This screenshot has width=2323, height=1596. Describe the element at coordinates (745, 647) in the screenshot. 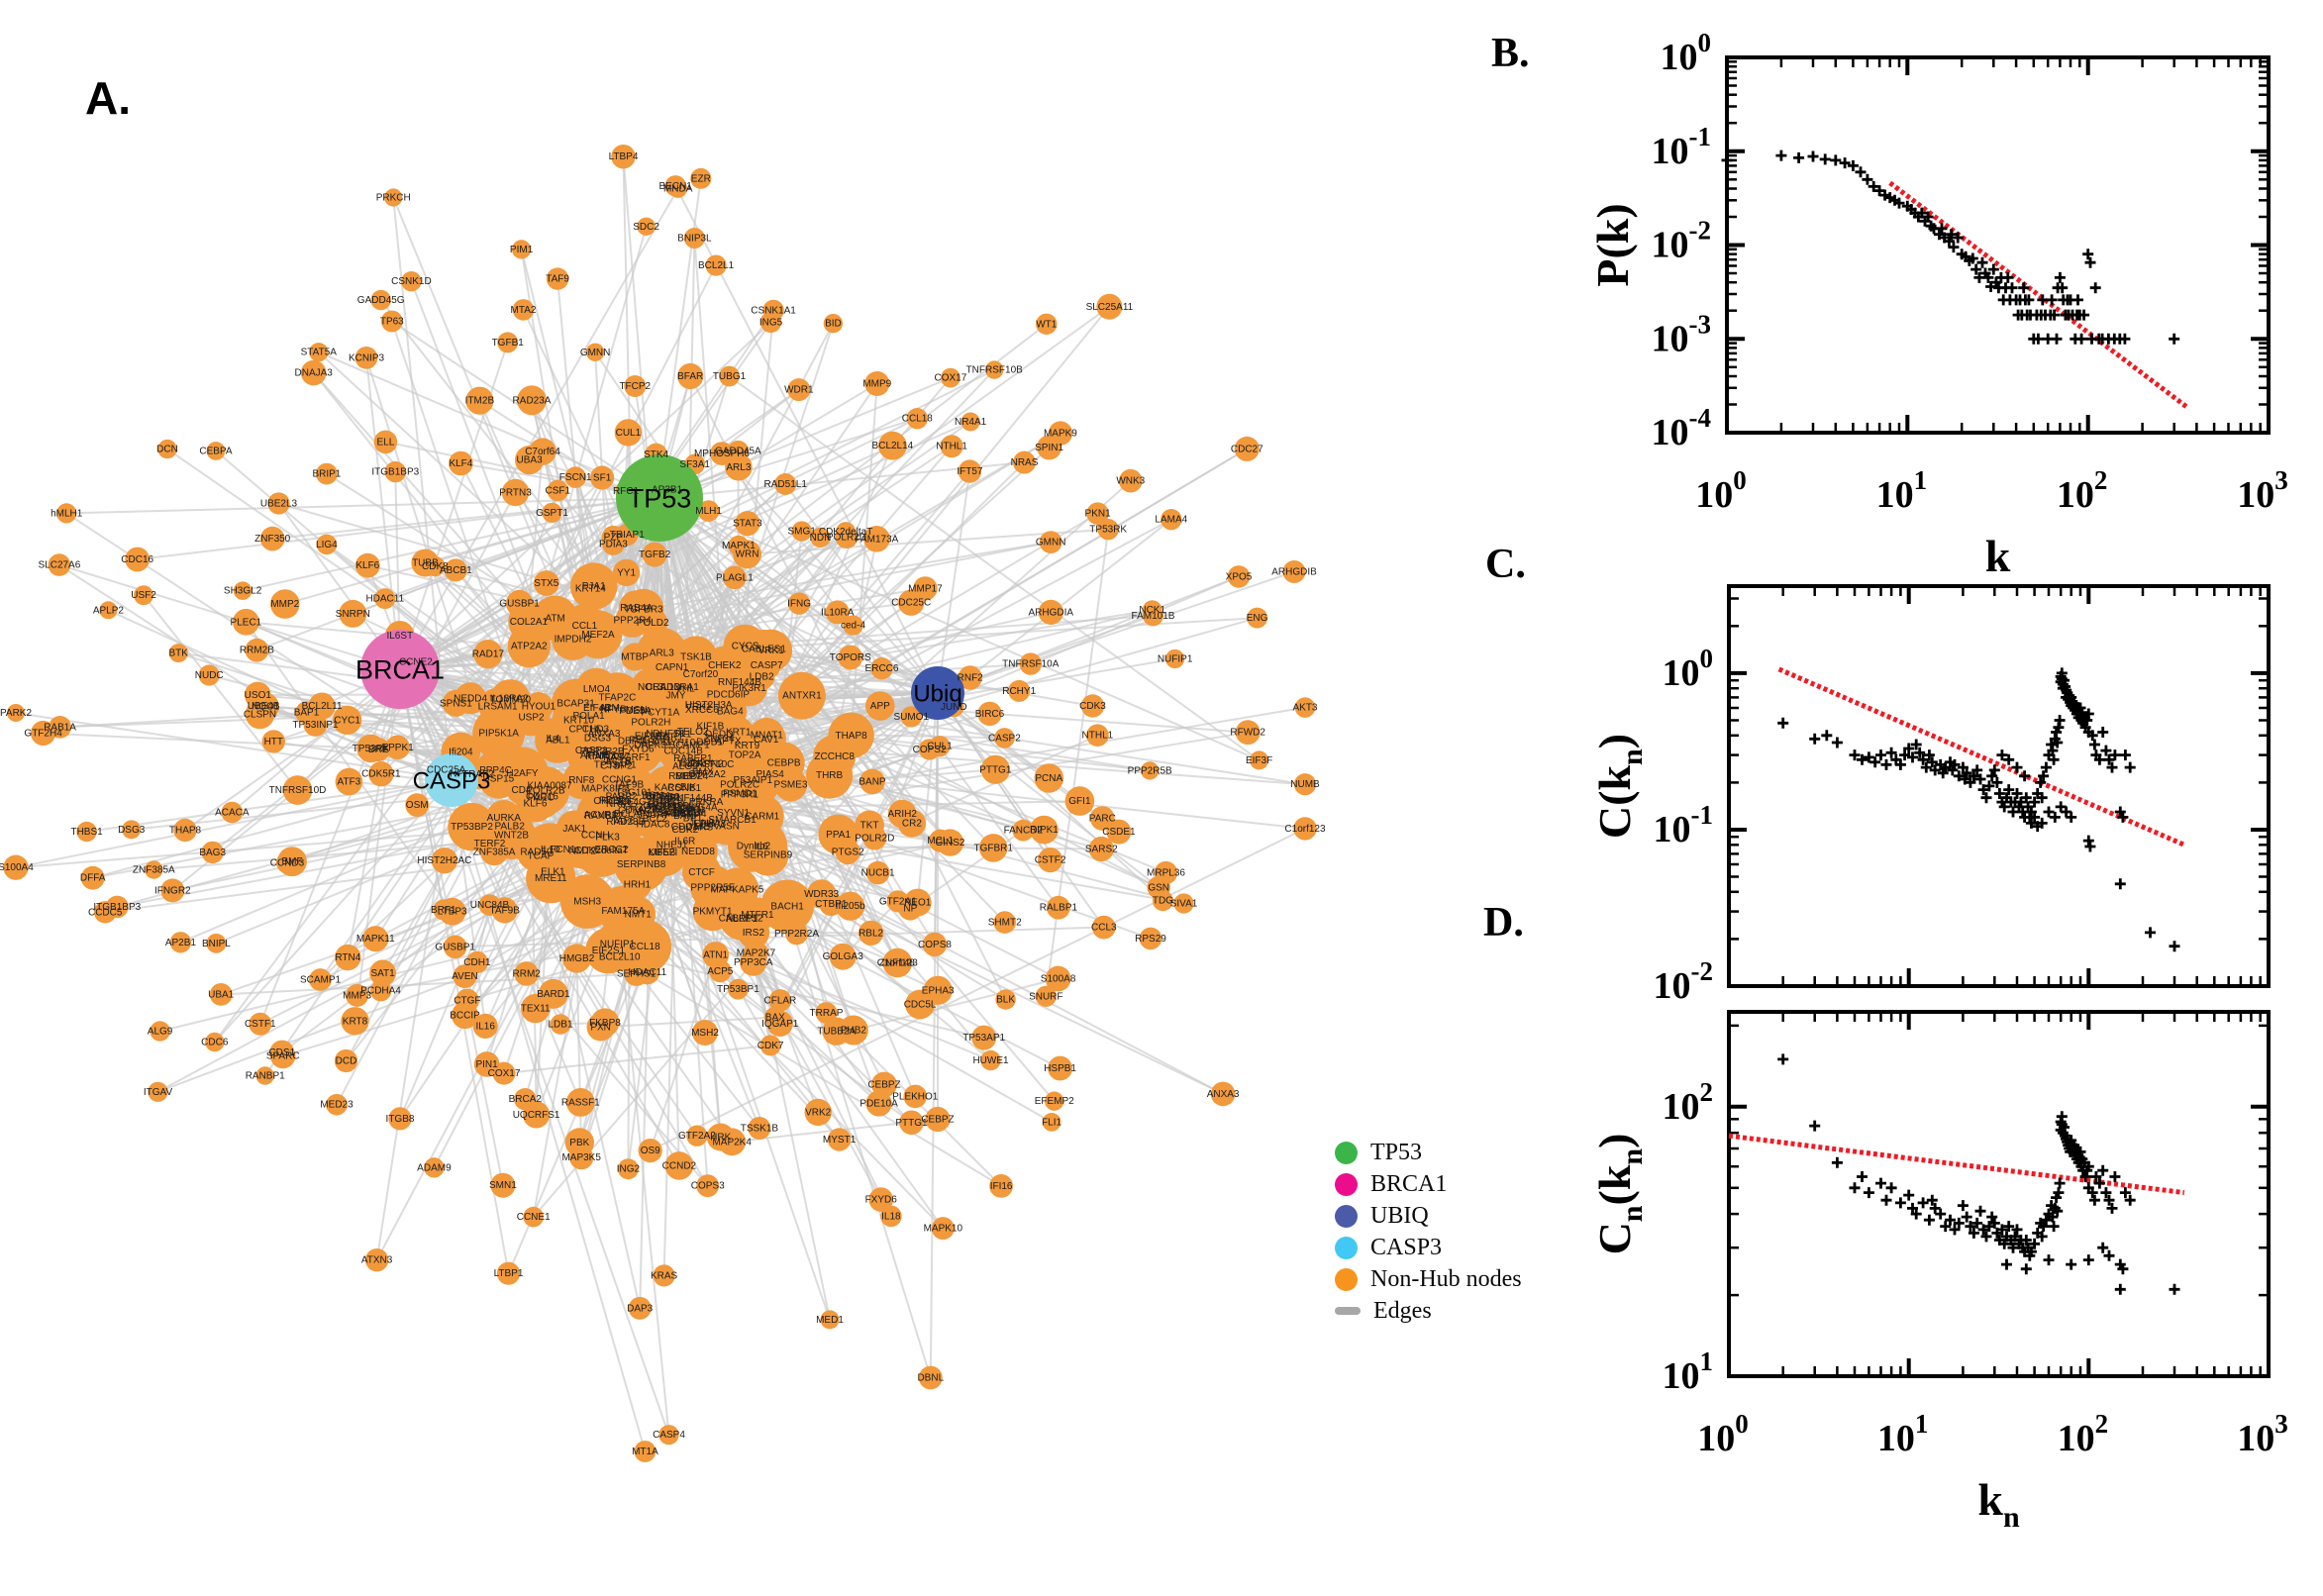

I see `node-label: CYCS` at that location.